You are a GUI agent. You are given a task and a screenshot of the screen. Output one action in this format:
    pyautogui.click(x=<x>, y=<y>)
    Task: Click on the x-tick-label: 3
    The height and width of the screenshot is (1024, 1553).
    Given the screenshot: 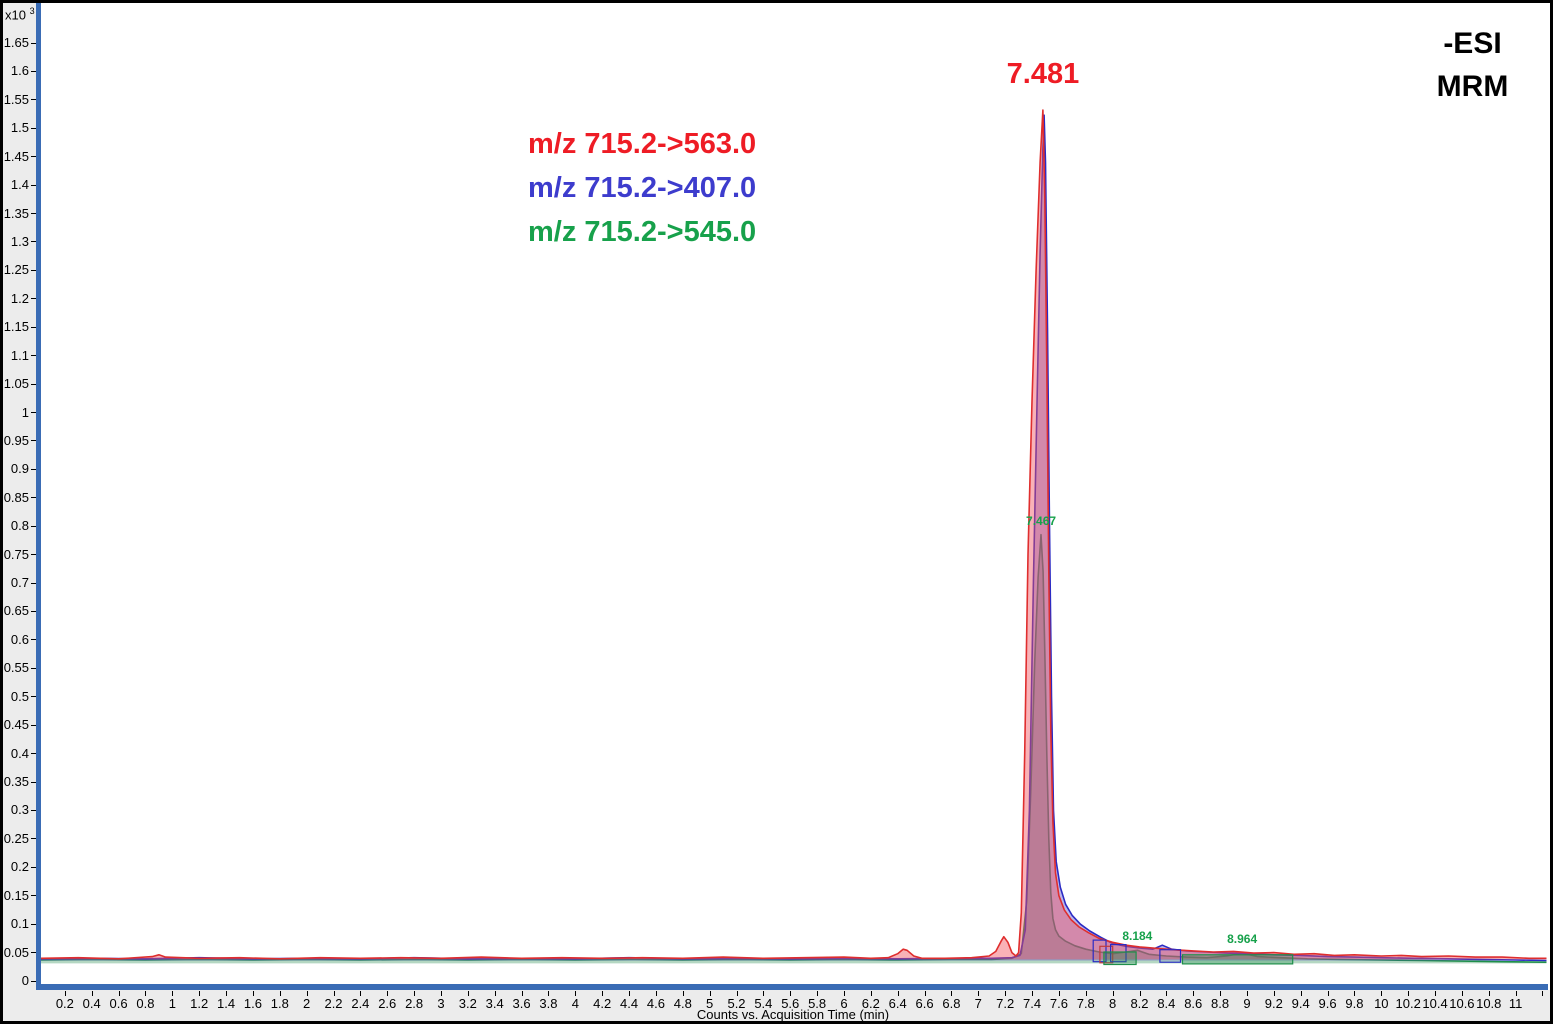 What is the action you would take?
    pyautogui.click(x=441, y=1003)
    